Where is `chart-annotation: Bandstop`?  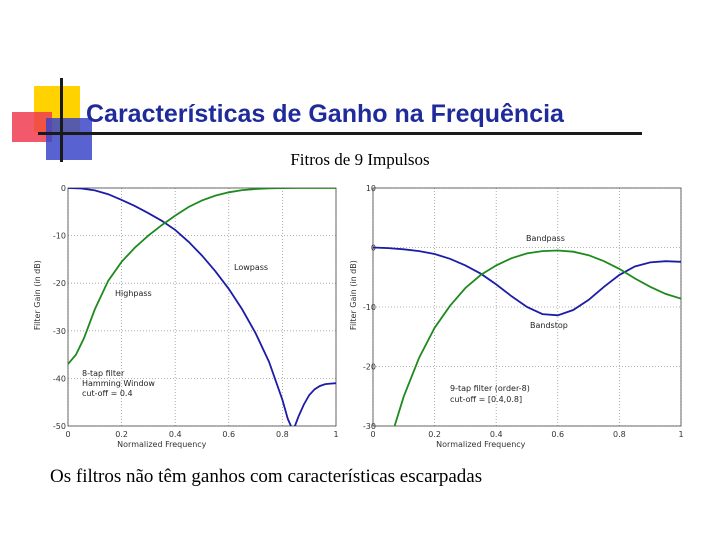
chart-annotation: Bandstop is located at coordinates (549, 325).